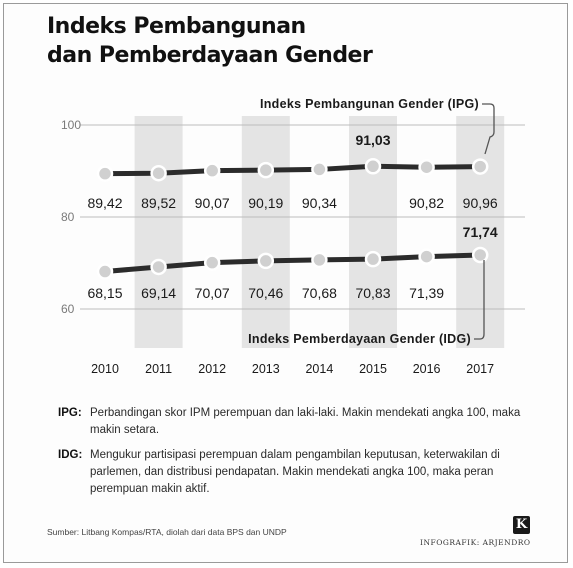 The image size is (573, 568). What do you see at coordinates (176, 26) in the screenshot?
I see `title-line-1: Indeks Pembangunan` at bounding box center [176, 26].